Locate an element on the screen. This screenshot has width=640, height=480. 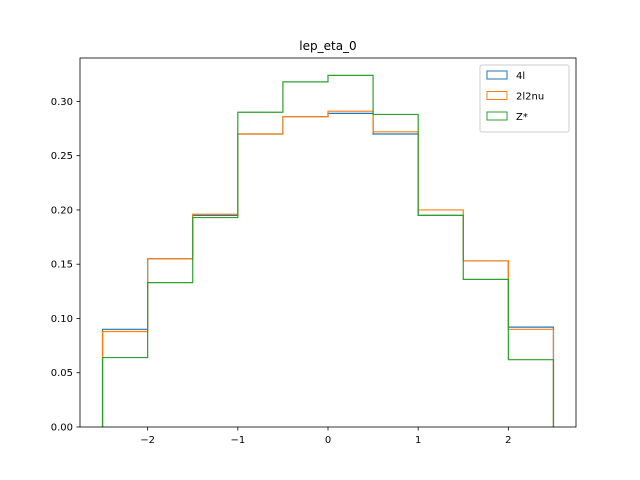
y-tick-label: 0.25 is located at coordinates (62, 156).